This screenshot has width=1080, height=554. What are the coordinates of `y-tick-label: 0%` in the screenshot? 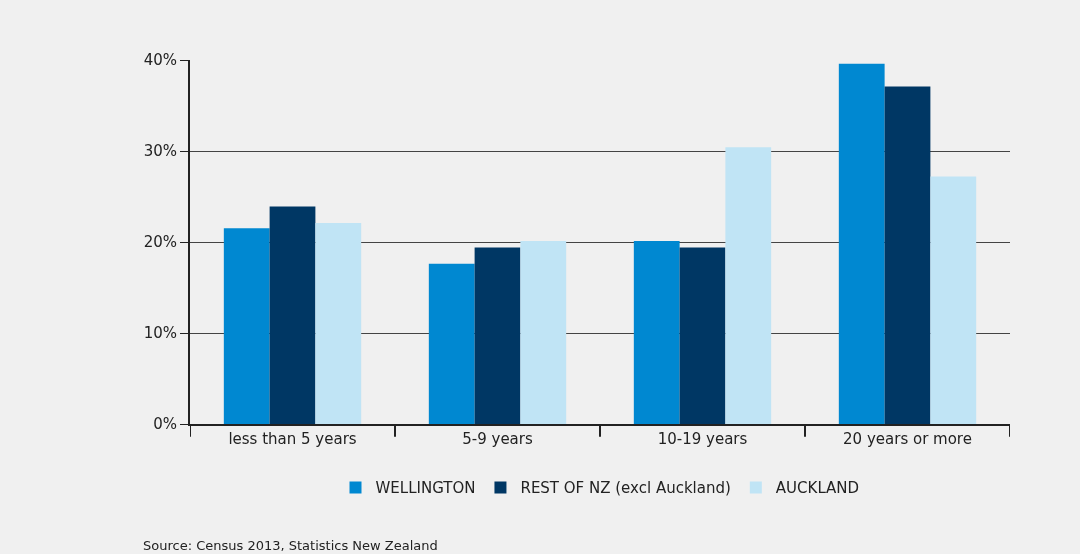 It's located at (165, 424).